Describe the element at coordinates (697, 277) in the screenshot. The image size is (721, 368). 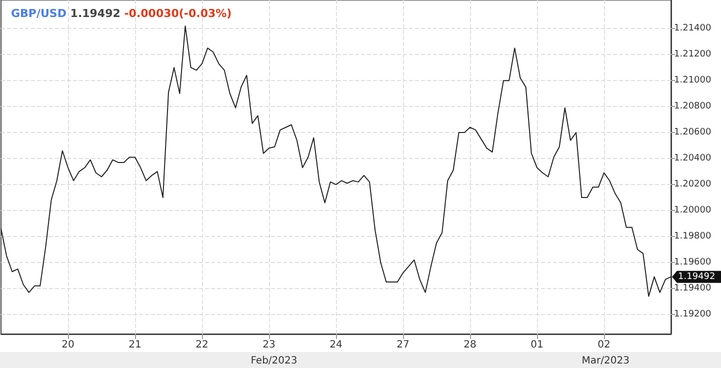
I see `text: 1.19492` at that location.